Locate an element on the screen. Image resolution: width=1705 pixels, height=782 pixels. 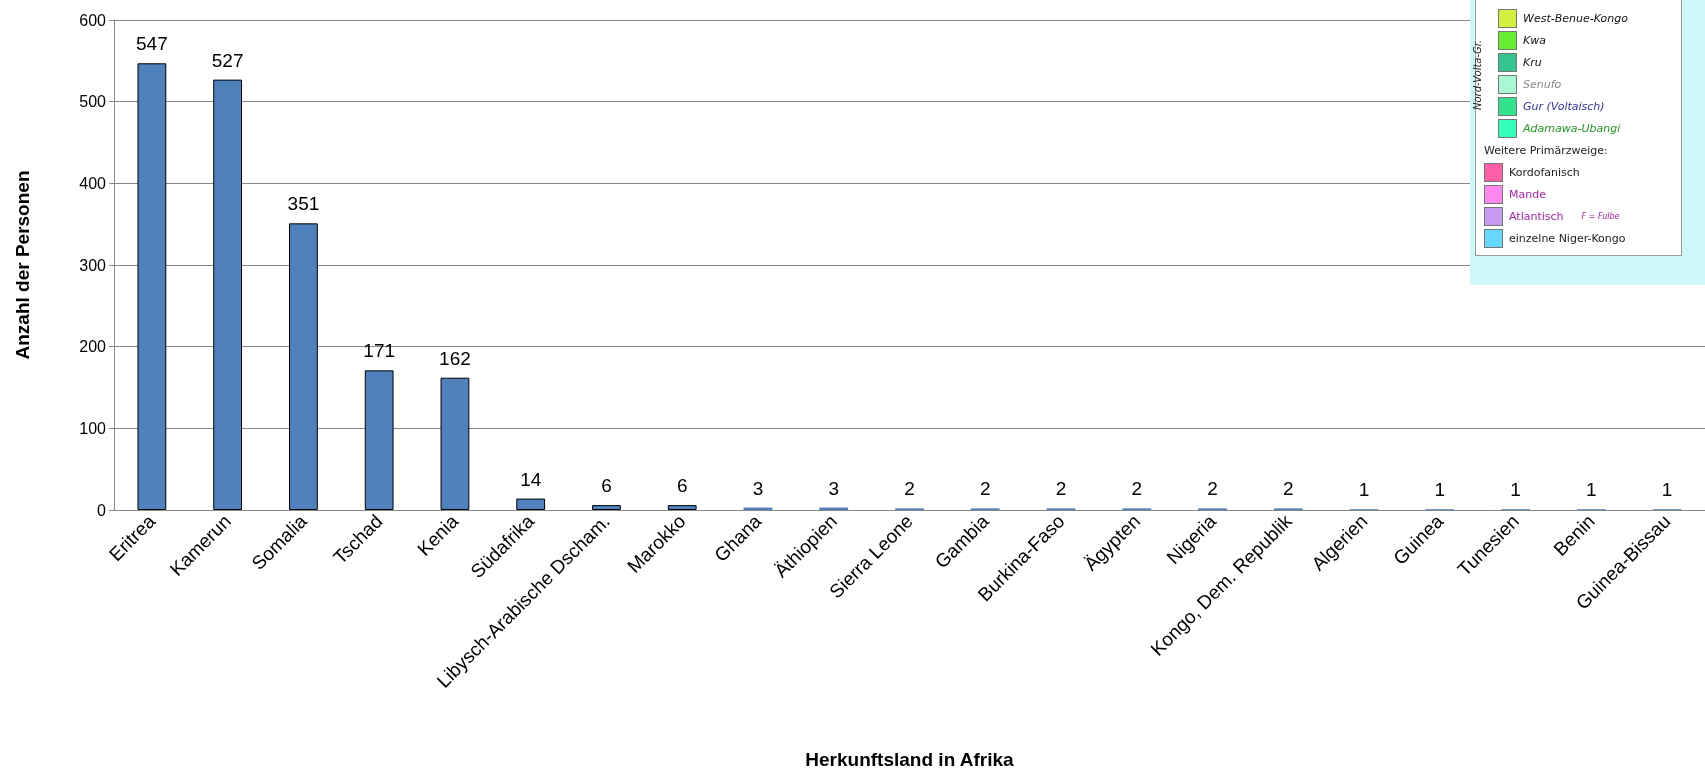
data-label: 547 is located at coordinates (152, 44).